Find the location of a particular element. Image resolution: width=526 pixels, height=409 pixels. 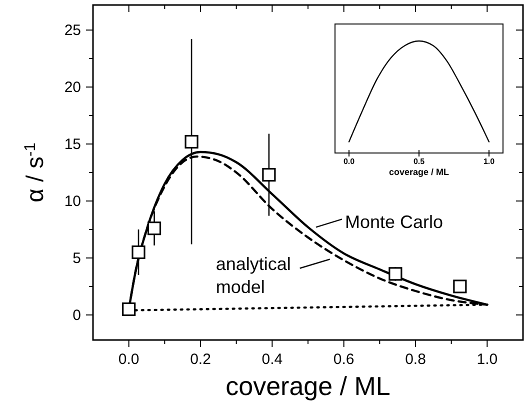

y-tick-label: 5 is located at coordinates (76, 258).